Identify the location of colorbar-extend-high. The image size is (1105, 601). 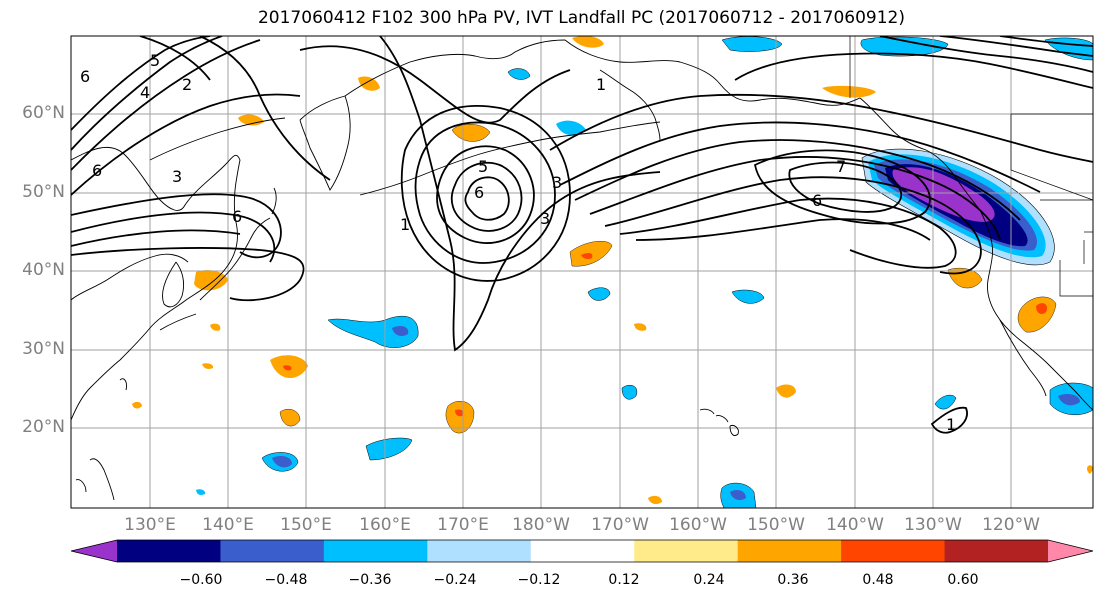
(1070, 551).